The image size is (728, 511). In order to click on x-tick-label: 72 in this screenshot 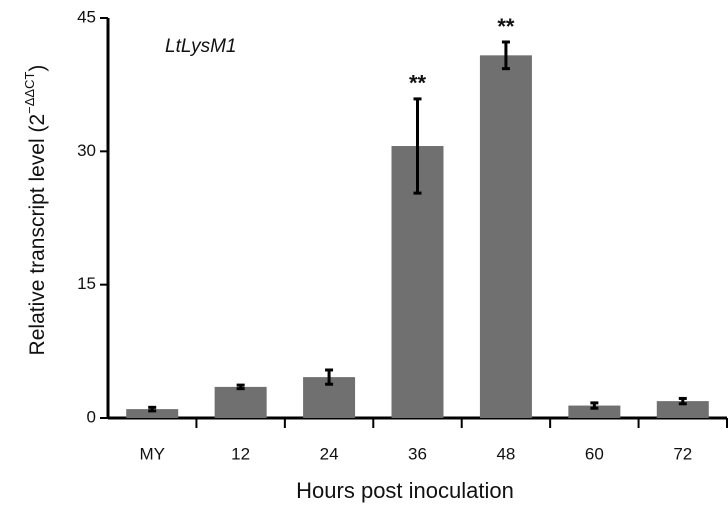, I will do `click(682, 453)`.